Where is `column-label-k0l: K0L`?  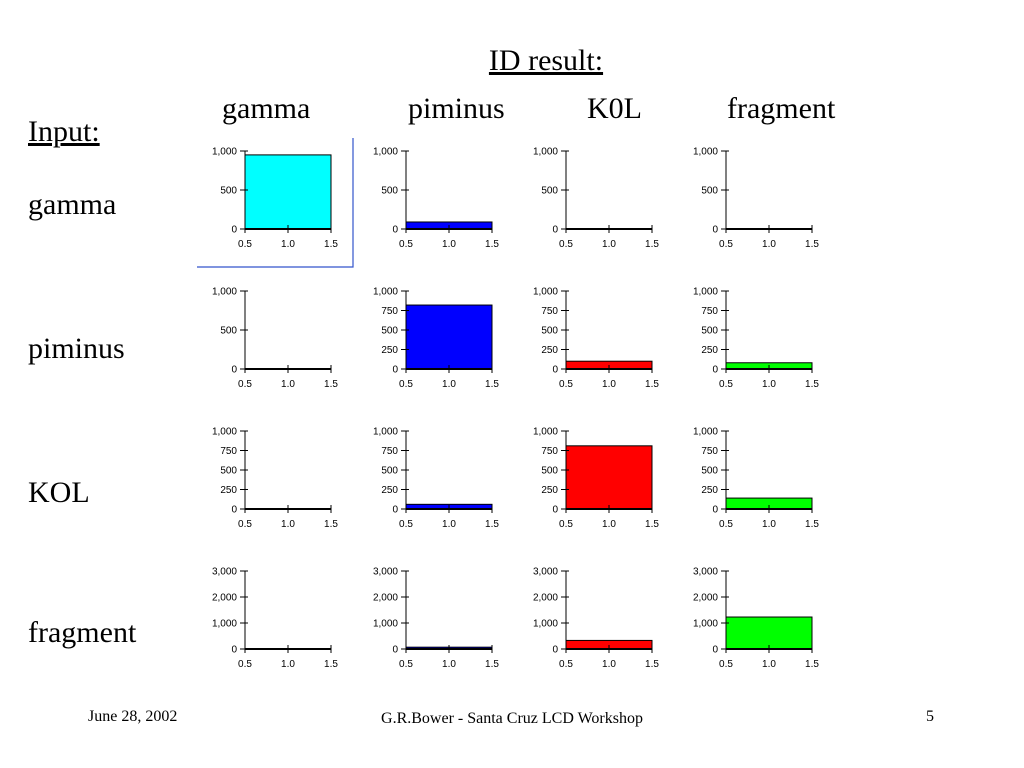 column-label-k0l: K0L is located at coordinates (614, 108).